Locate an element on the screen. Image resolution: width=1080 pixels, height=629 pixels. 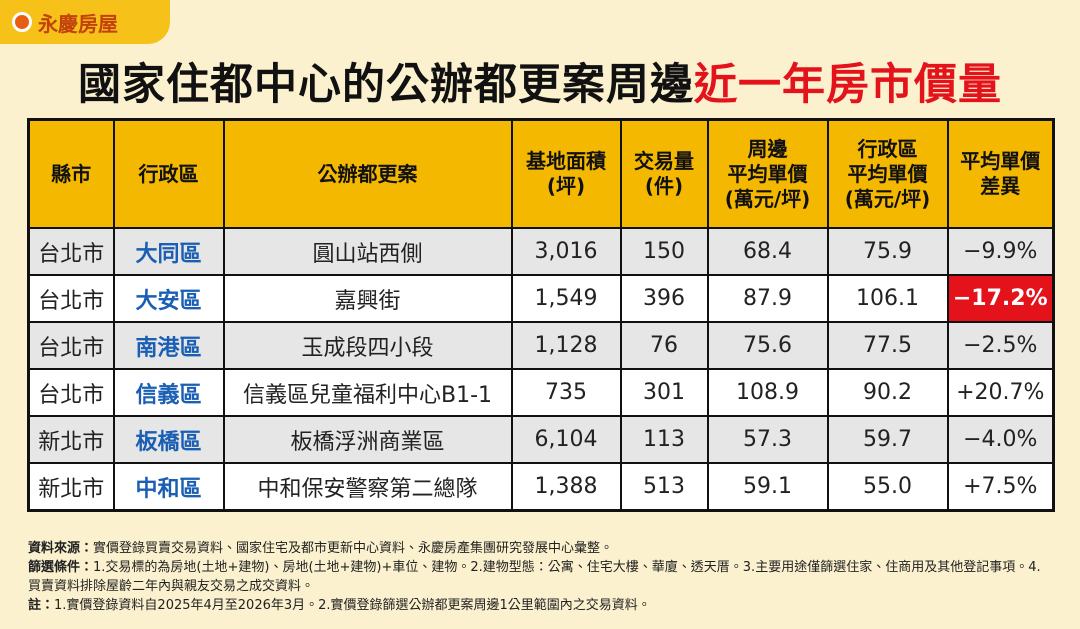
table-cell: 3,016 is located at coordinates (566, 251).